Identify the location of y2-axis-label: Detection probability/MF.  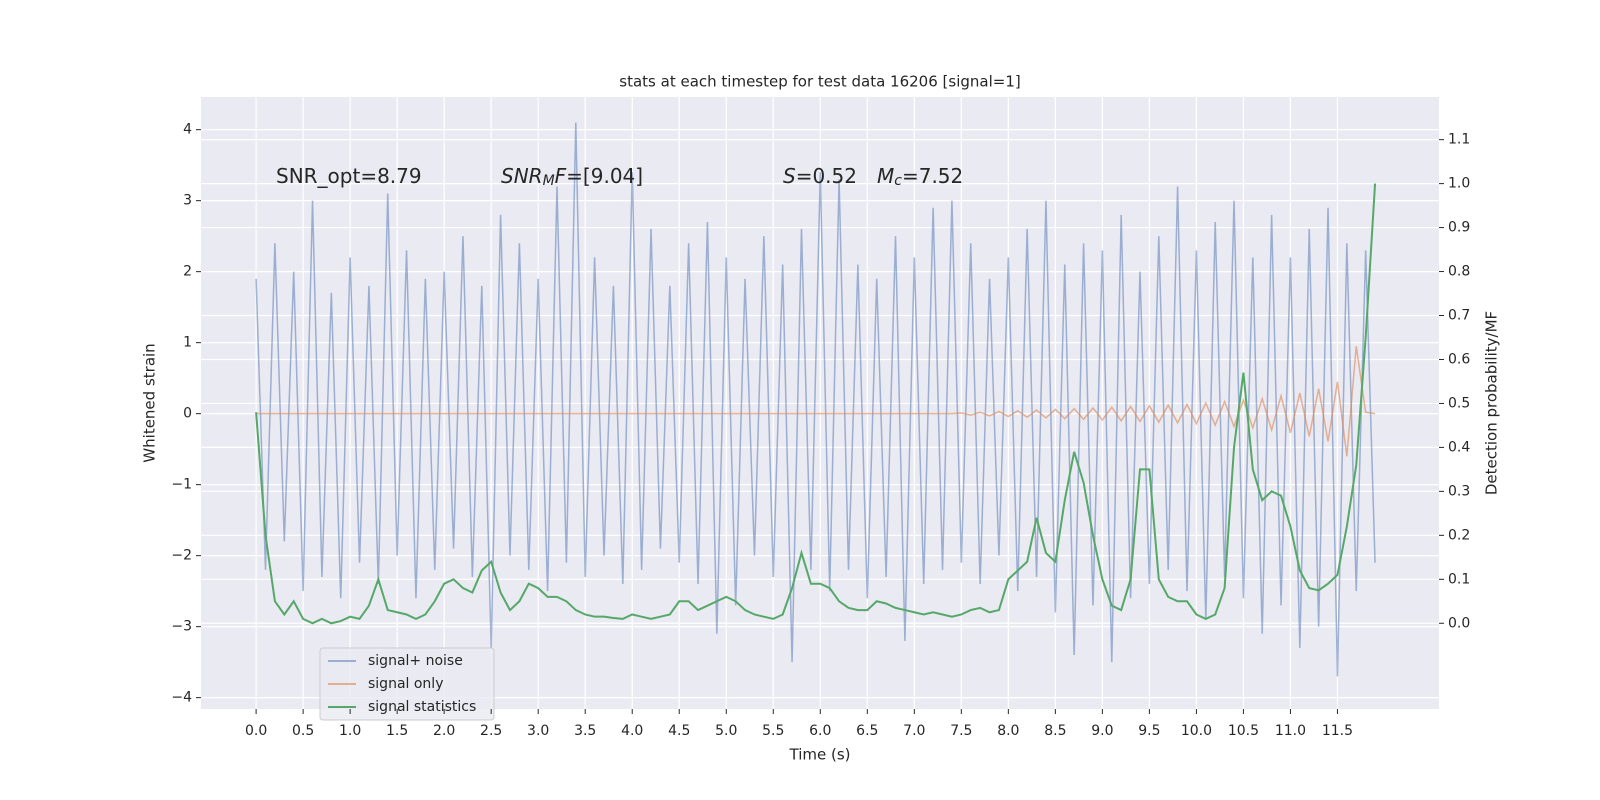
(1492, 403).